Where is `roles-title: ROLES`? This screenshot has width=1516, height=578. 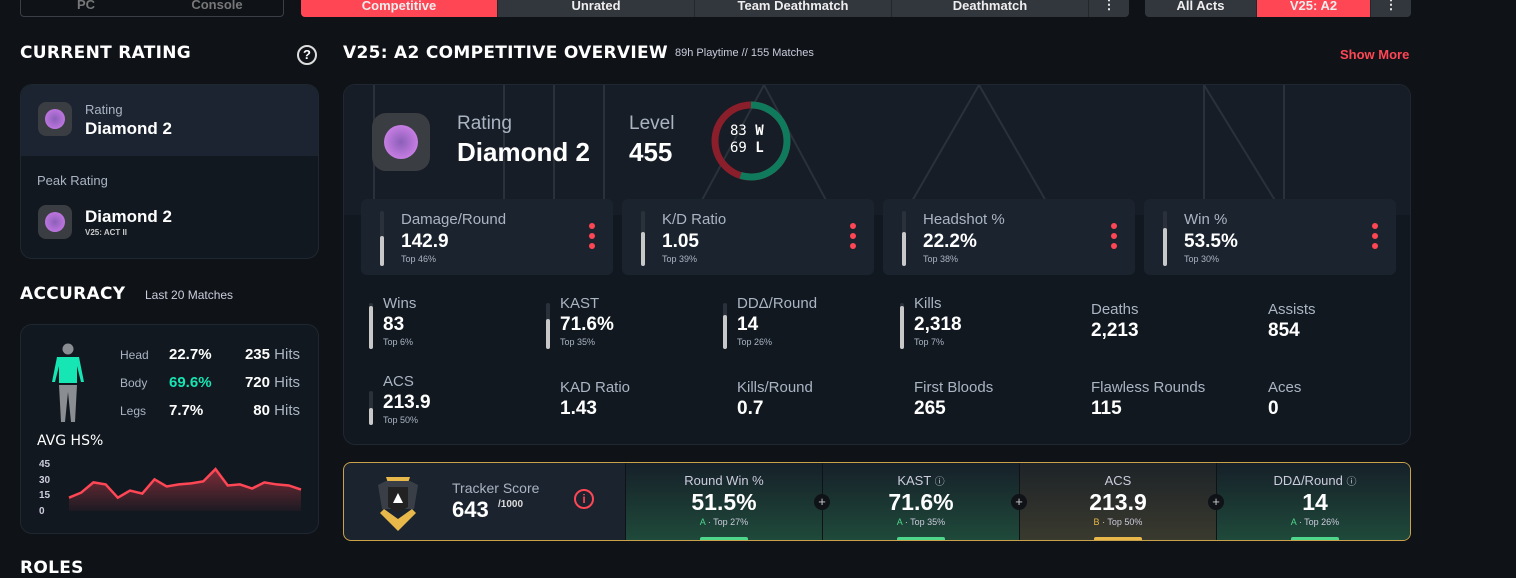 roles-title: ROLES is located at coordinates (52, 568).